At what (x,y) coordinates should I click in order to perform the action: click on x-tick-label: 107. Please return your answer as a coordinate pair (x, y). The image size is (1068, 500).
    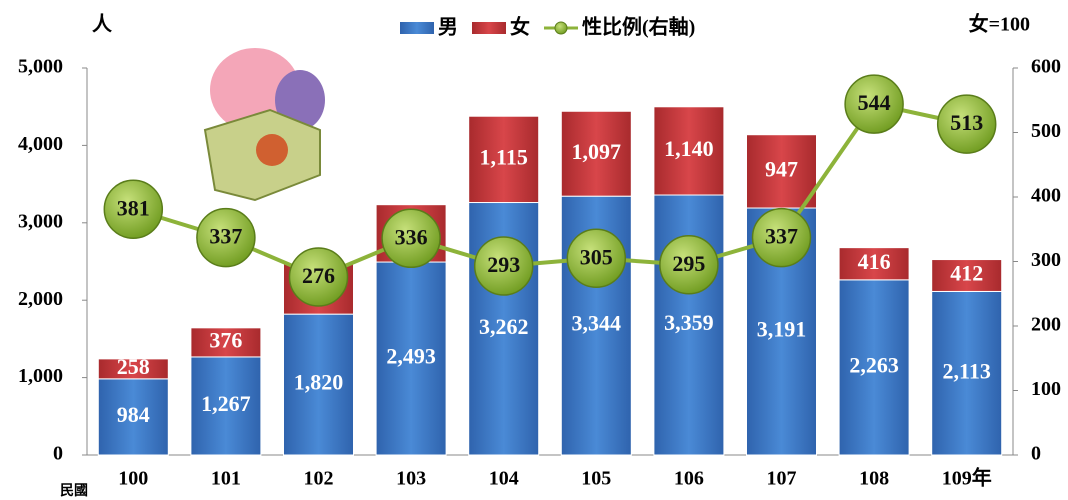
    Looking at the image, I should click on (782, 479).